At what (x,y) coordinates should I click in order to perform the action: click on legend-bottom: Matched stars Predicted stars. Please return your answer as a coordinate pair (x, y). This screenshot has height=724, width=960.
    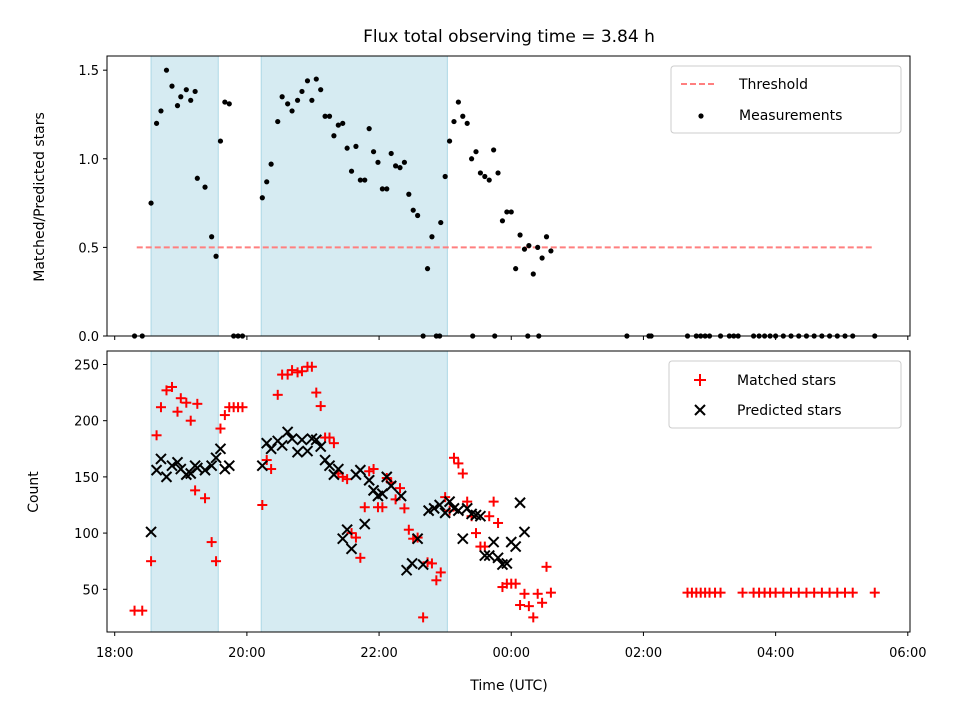
    Looking at the image, I should click on (785, 394).